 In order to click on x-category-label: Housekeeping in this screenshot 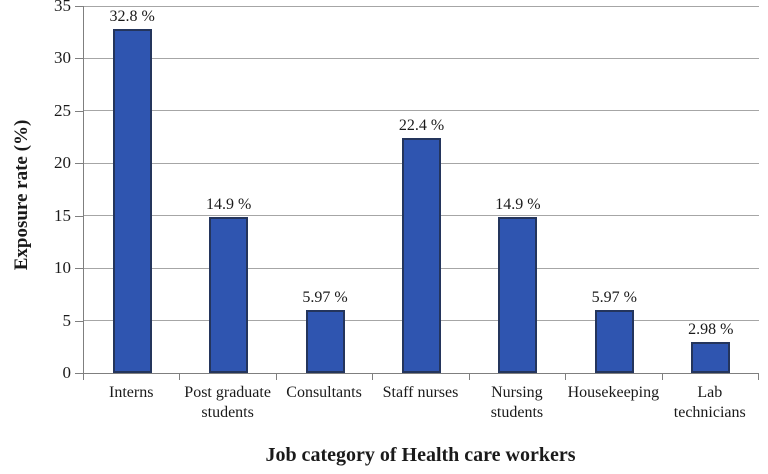, I will do `click(613, 392)`.